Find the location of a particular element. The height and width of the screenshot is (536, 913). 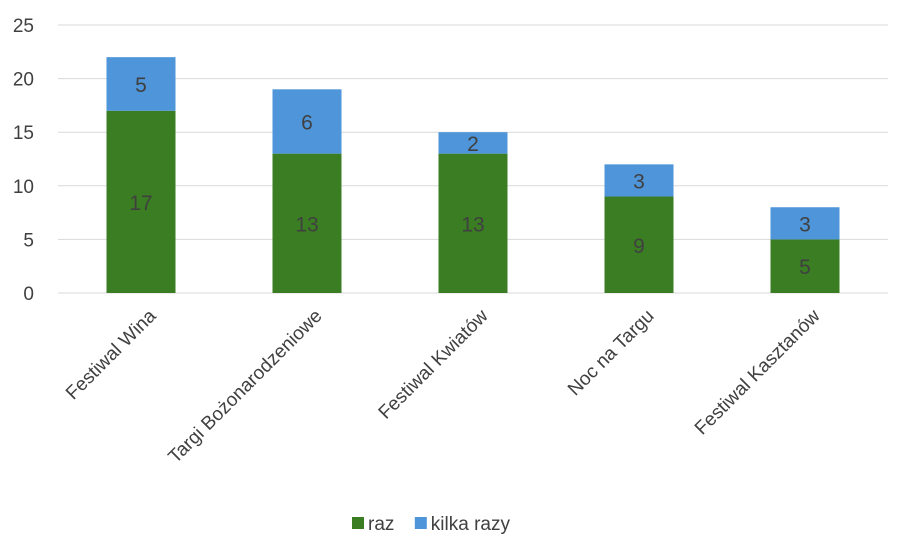

legend-entry: kilka razy is located at coordinates (471, 524).